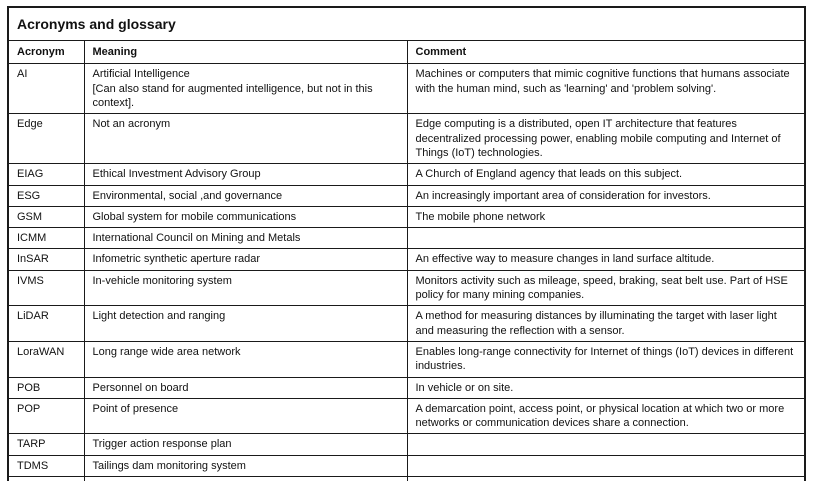 This screenshot has width=813, height=481. Describe the element at coordinates (46, 174) in the screenshot. I see `acronym-cell: EIAG` at that location.